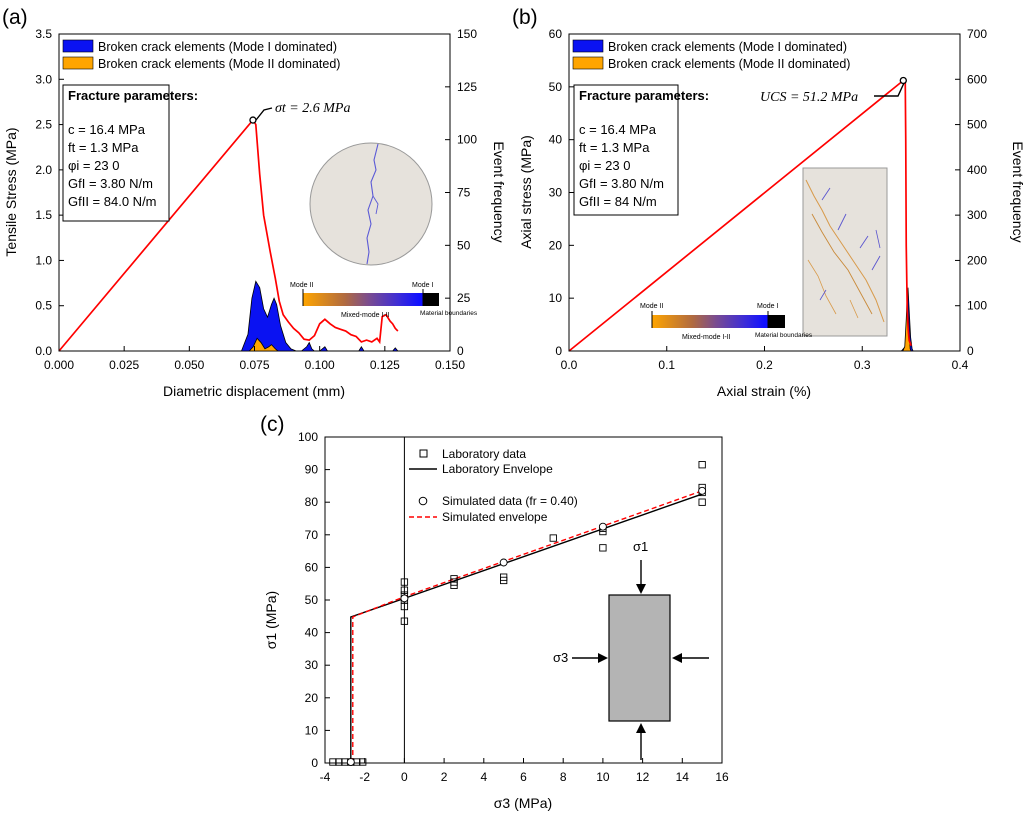 The image size is (1024, 818). I want to click on y-tick-label-b: 40, so click(556, 140).